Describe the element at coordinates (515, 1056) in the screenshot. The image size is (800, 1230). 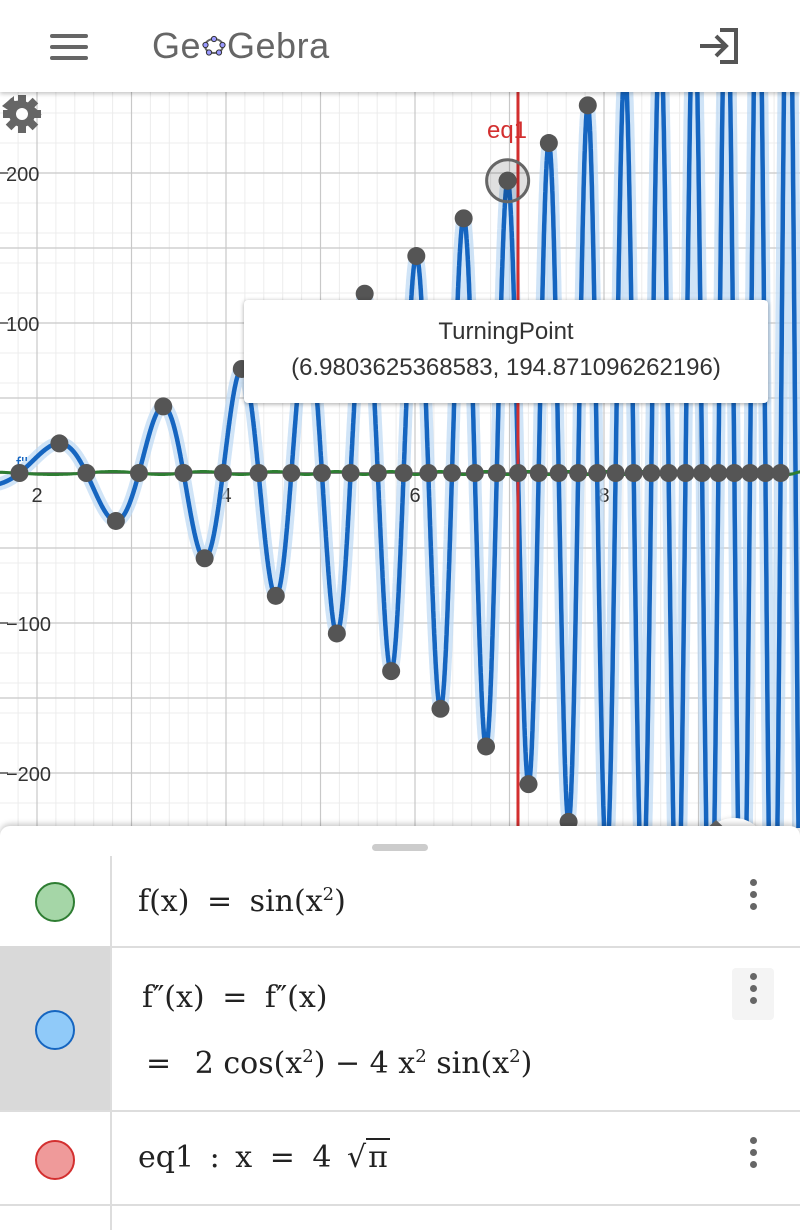
I see `value-exp2: 2` at that location.